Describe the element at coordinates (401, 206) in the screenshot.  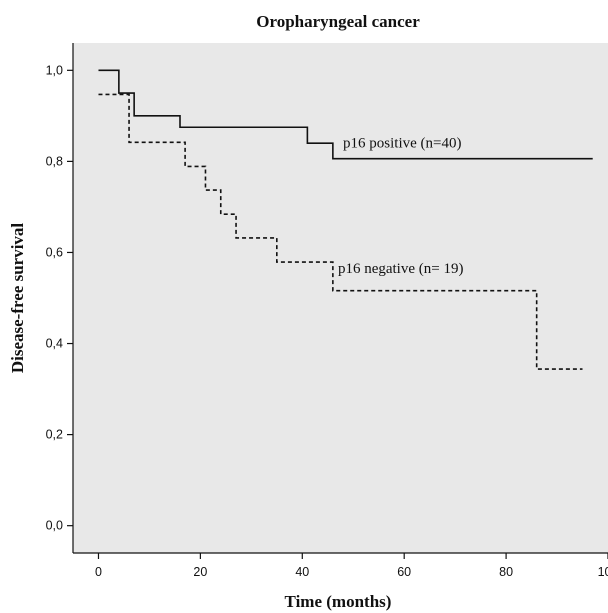
I see `series-labels: p16 positive (n=40) p16 negative (n= 19)` at that location.